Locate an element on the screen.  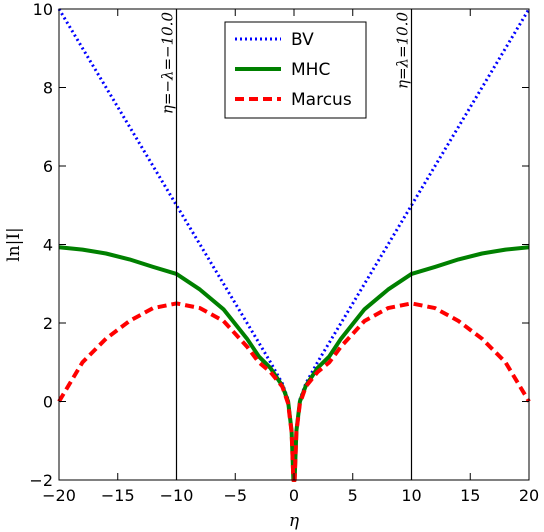
y-tick-label: 10 is located at coordinates (43, 9).